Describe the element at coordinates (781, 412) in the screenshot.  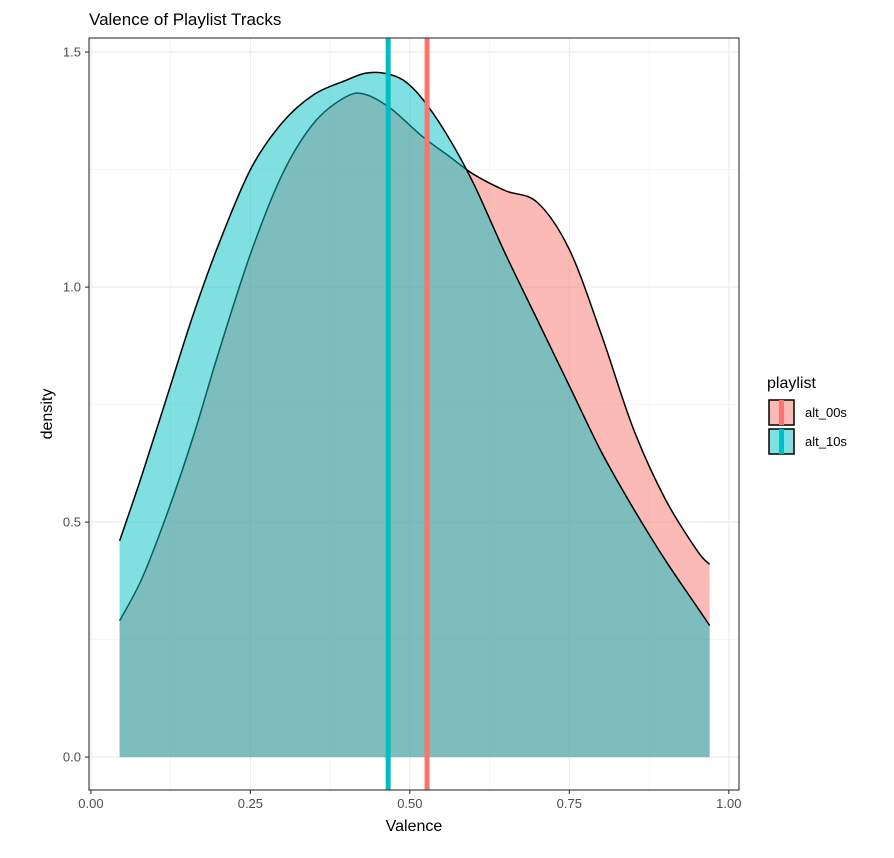
I see `legend-key-alt_00s` at that location.